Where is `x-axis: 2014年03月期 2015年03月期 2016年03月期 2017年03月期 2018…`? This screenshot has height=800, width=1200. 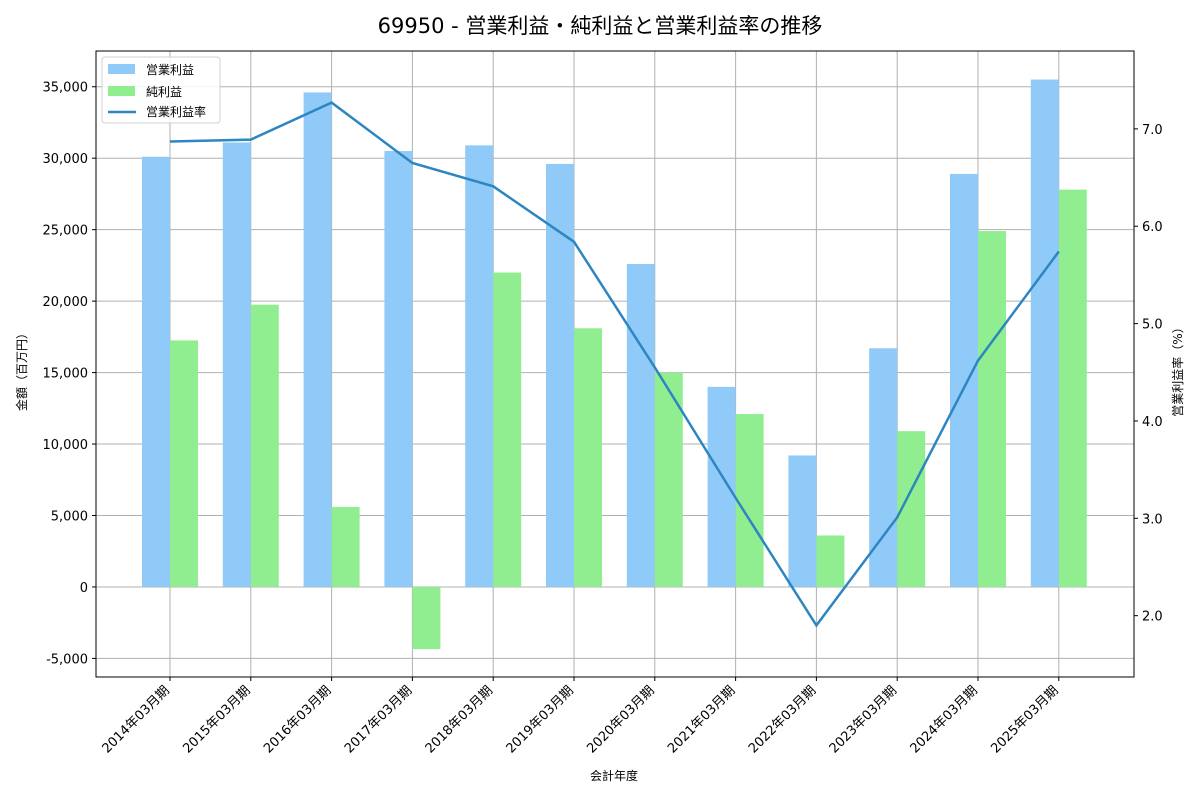 x-axis: 2014年03月期 2015年03月期 2016年03月期 2017年03月期 2018… is located at coordinates (581, 717).